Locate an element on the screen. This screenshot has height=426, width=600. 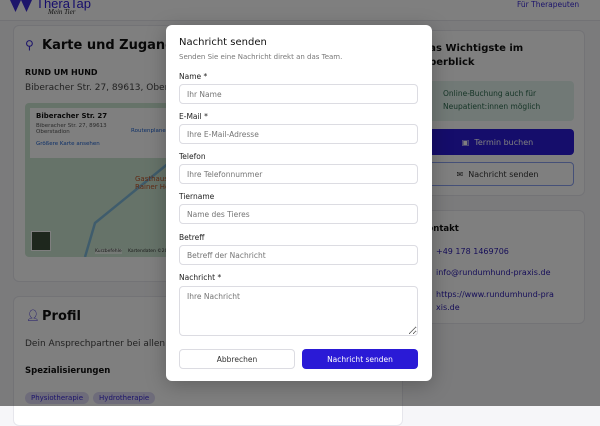
submit-button: Nachricht senden is located at coordinates (360, 359).